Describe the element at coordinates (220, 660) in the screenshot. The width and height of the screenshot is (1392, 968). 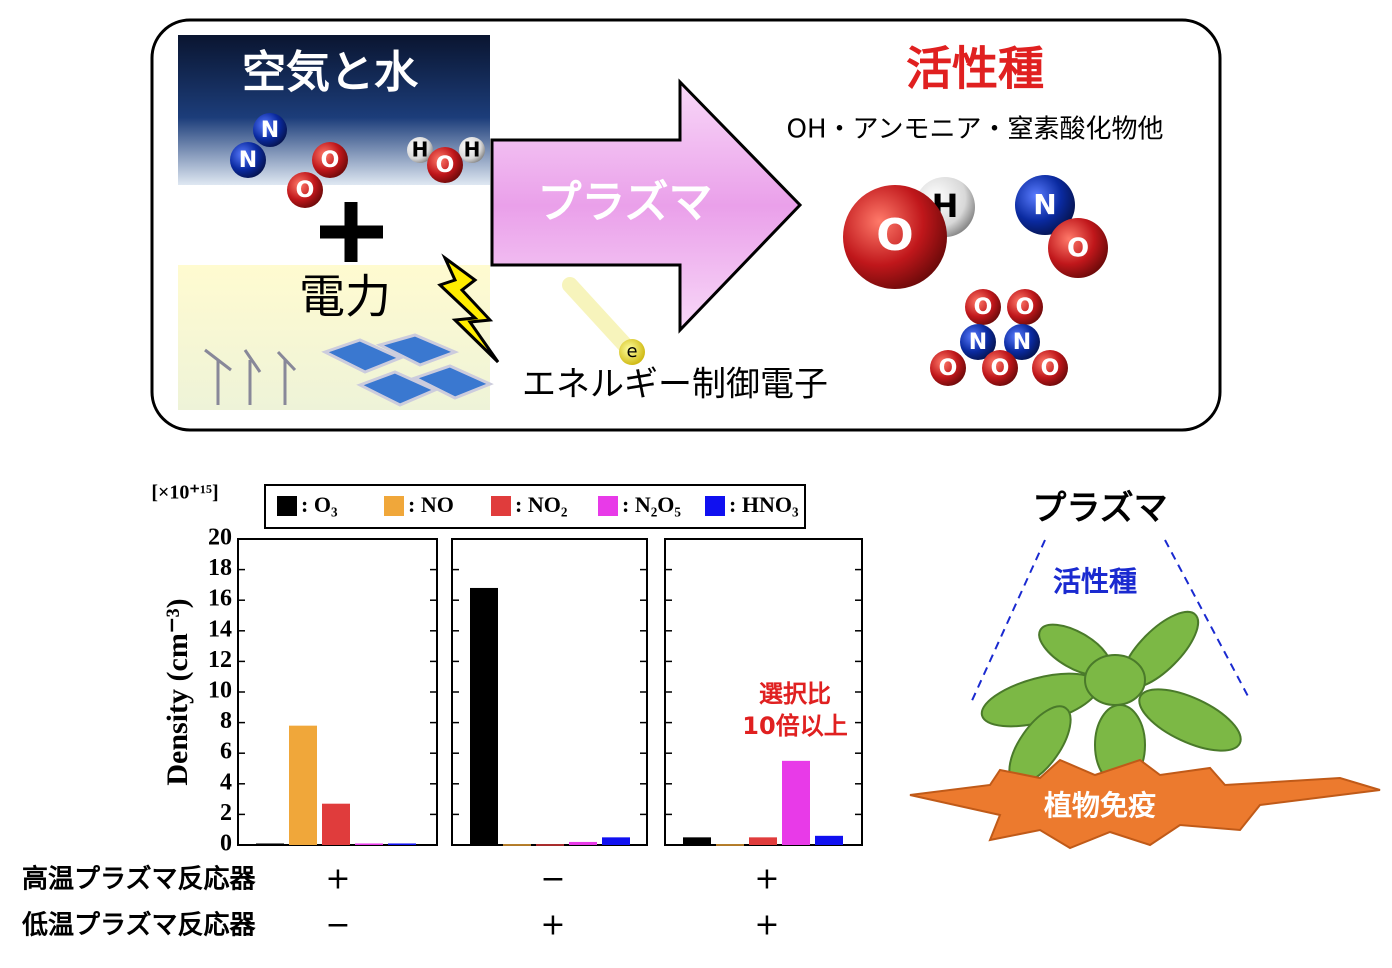
I see `y-tick-label: 12` at that location.